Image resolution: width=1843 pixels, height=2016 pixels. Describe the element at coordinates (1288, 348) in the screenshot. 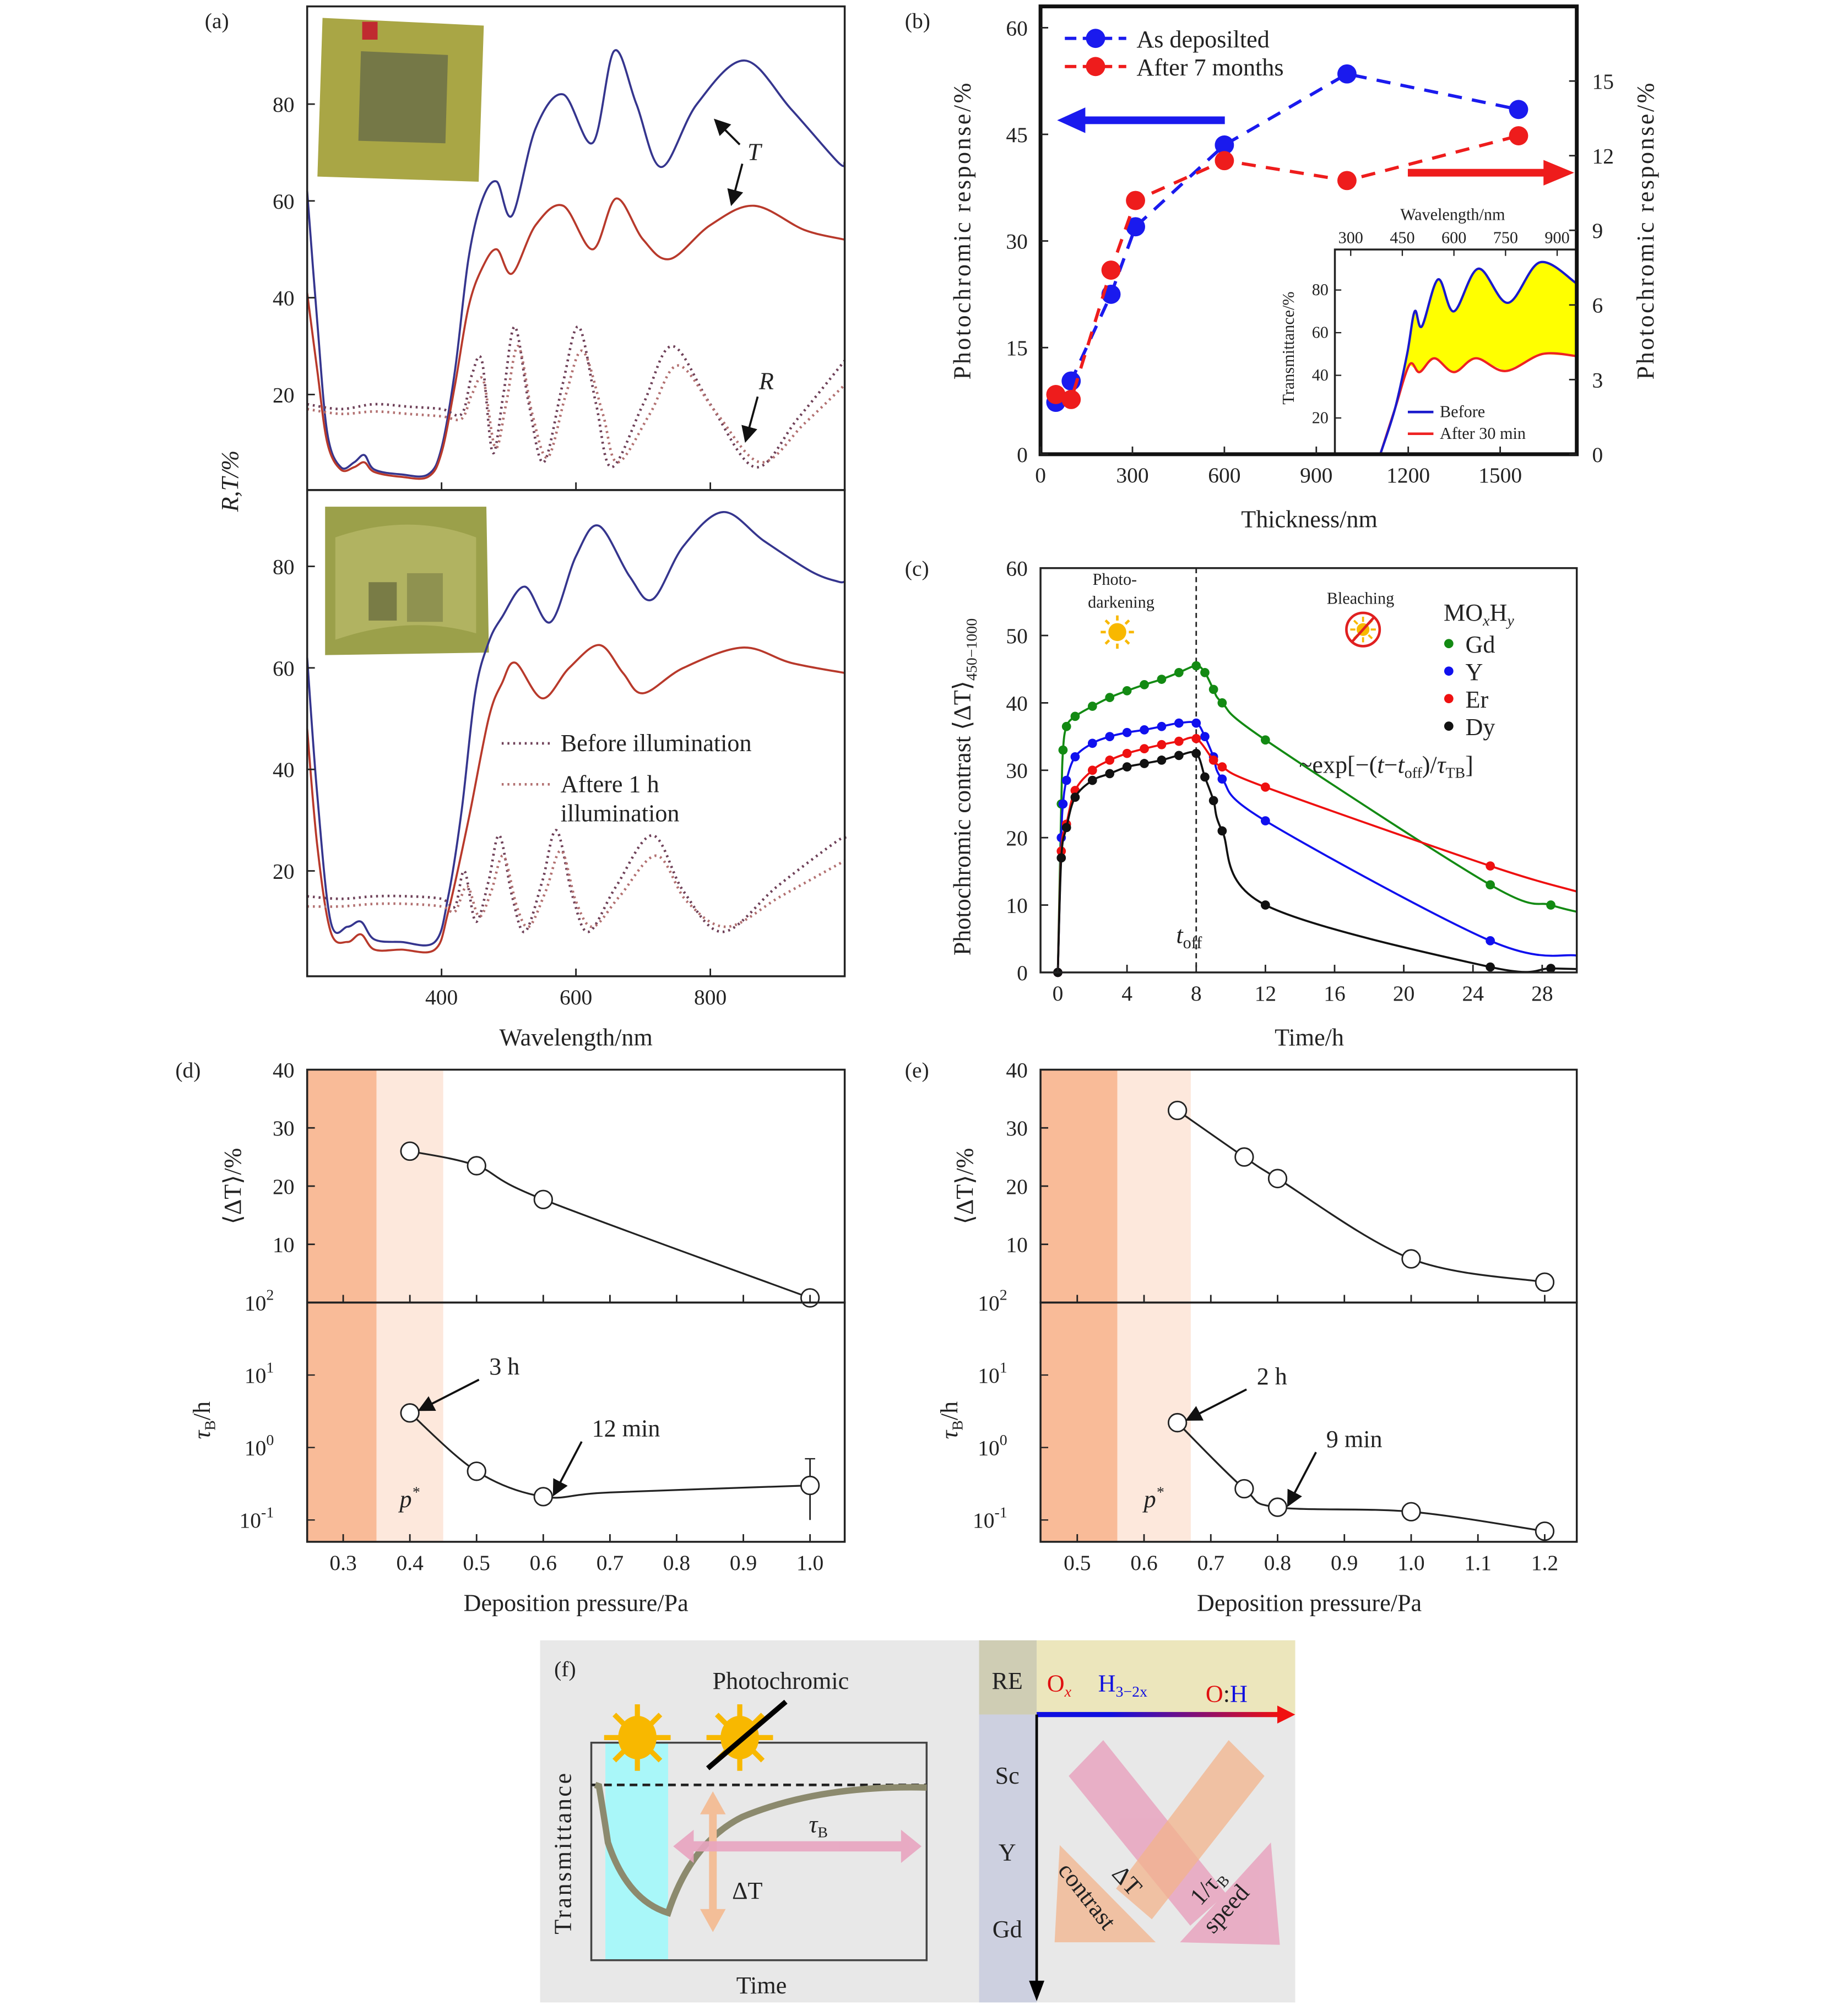

I see `b-inset-ylabel: Transmittance/%` at that location.